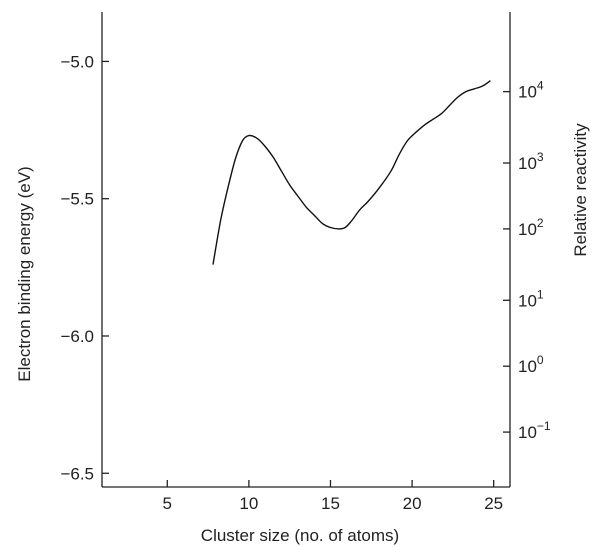 The height and width of the screenshot is (547, 592). Describe the element at coordinates (167, 503) in the screenshot. I see `x-tick-label: 5` at that location.